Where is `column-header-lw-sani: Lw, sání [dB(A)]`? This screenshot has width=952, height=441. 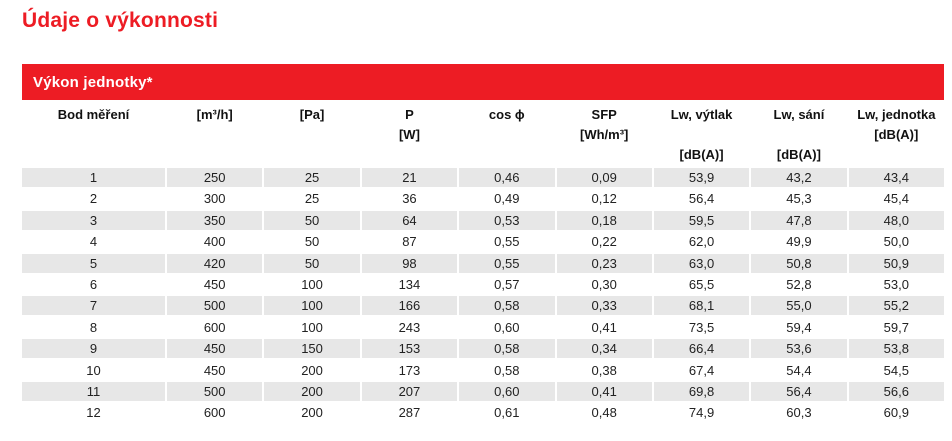 column-header-lw-sani: Lw, sání [dB(A)] is located at coordinates (798, 135).